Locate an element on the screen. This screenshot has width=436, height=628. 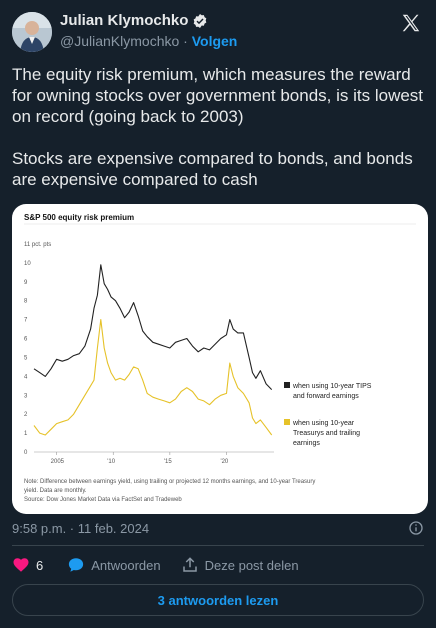
divider-top is located at coordinates (218, 545).